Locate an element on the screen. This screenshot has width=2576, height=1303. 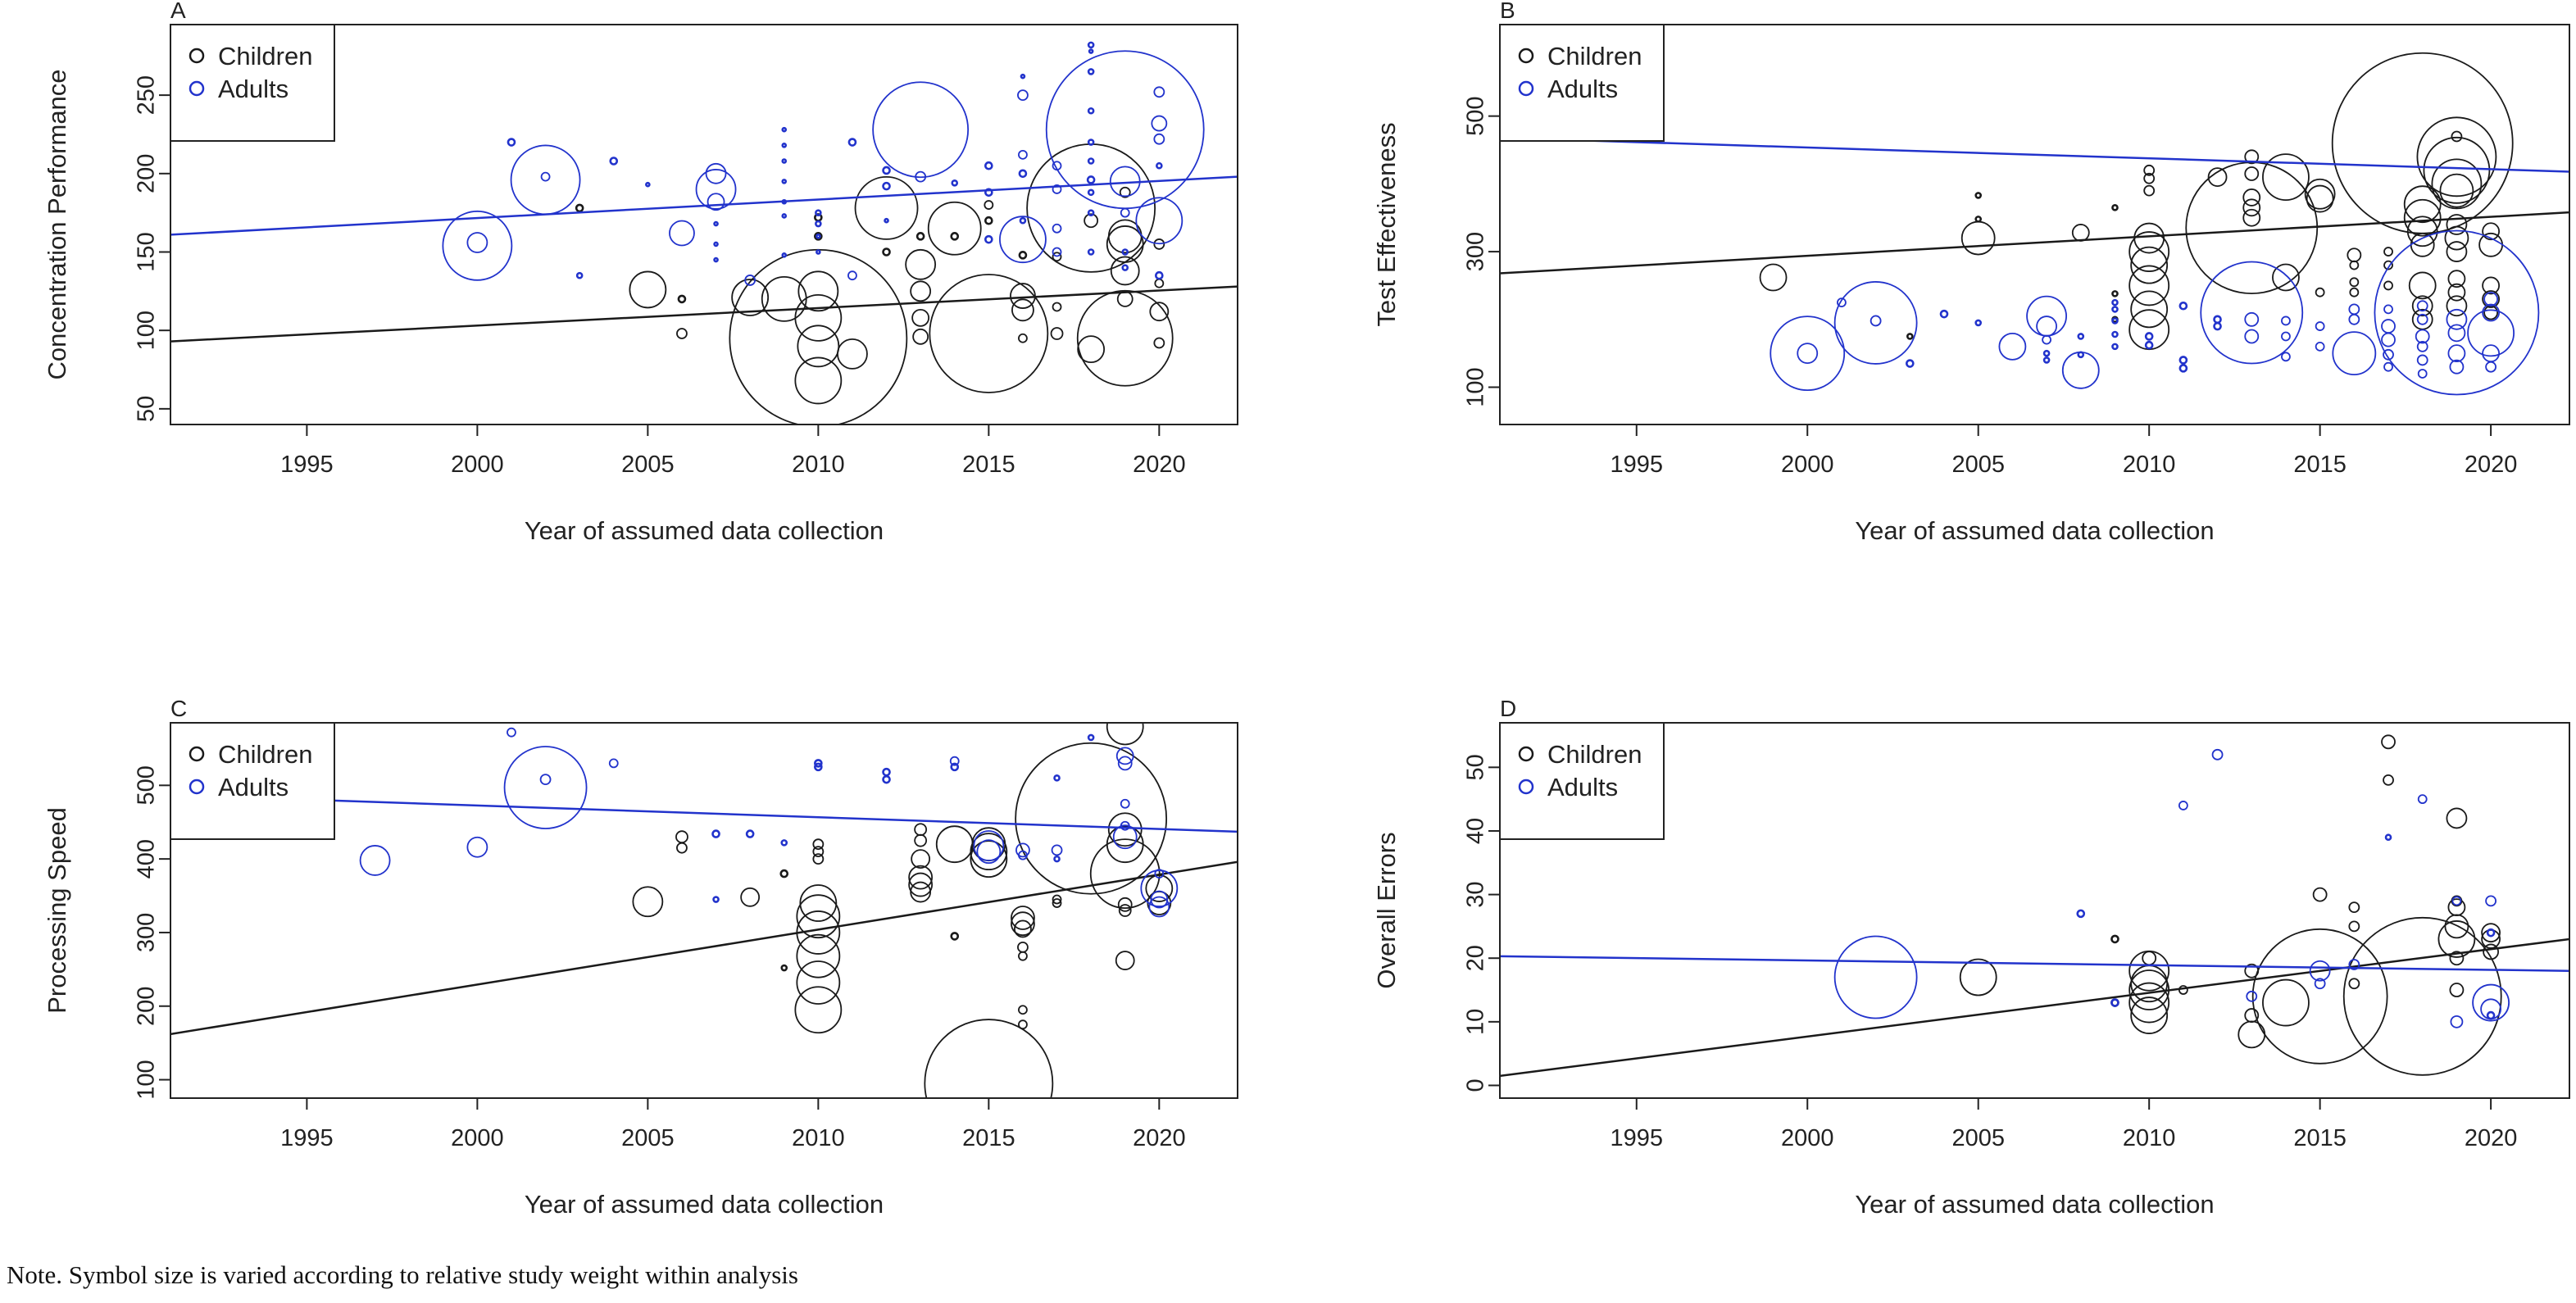
panel-letter: C is located at coordinates (178, 708).